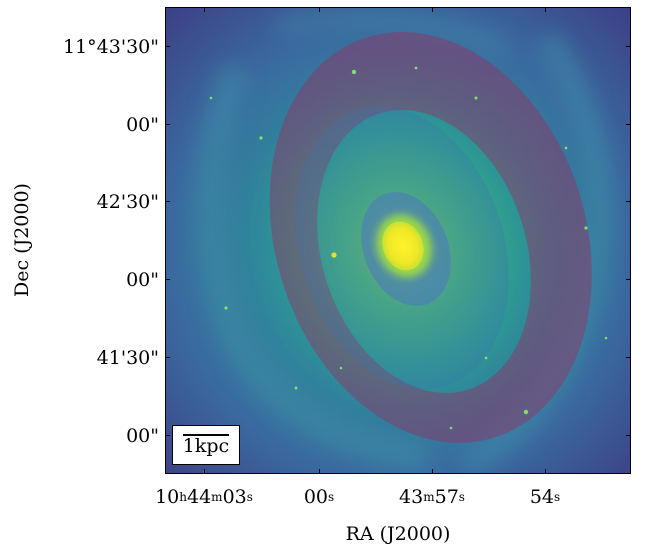  Describe the element at coordinates (234, 497) in the screenshot. I see `x-tick-seconds: 03` at that location.